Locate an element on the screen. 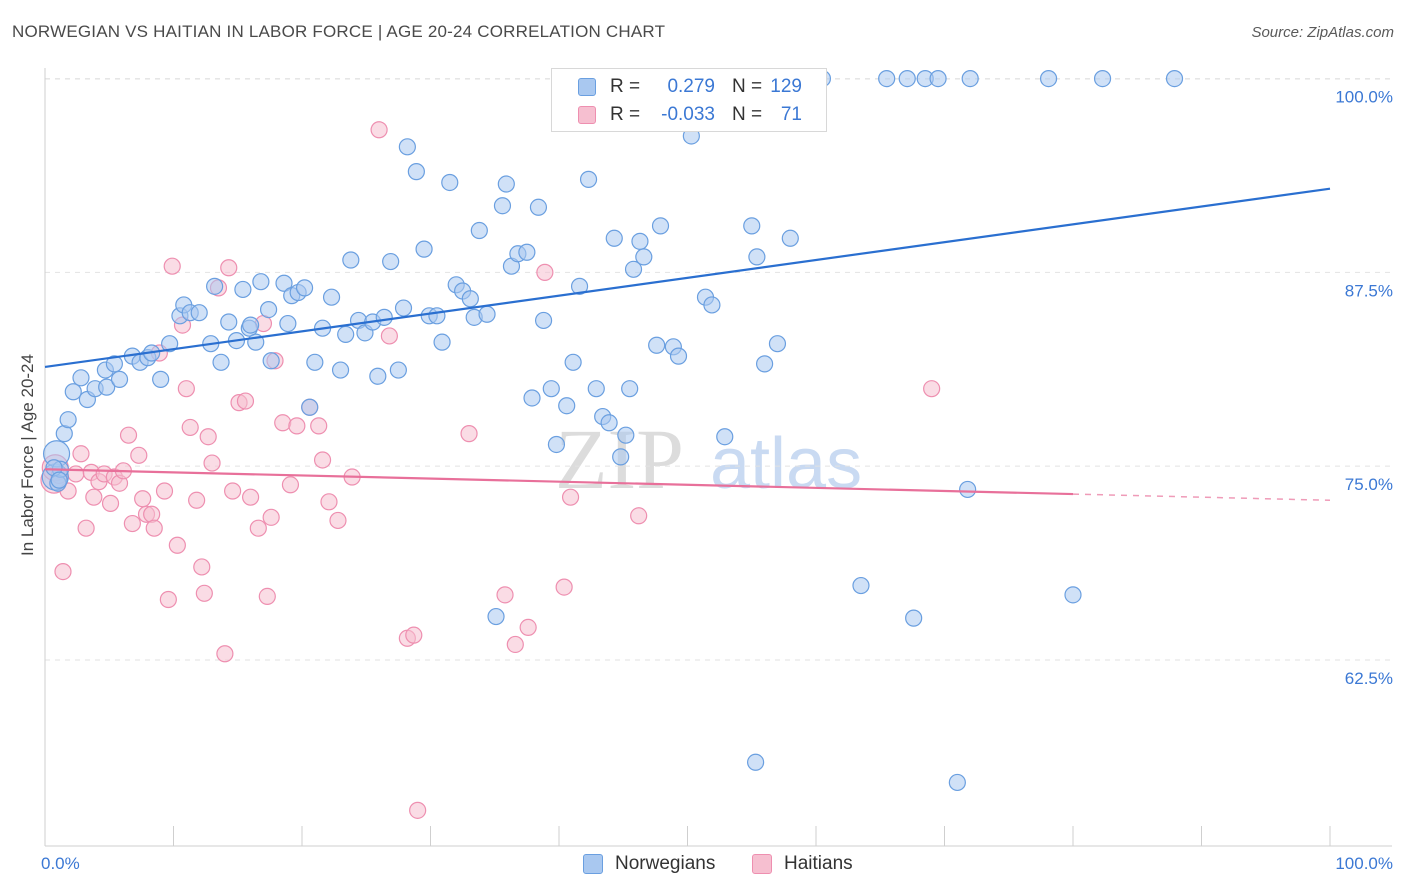  source-credit: Source: ZipAtlas.com is located at coordinates (1322, 32).